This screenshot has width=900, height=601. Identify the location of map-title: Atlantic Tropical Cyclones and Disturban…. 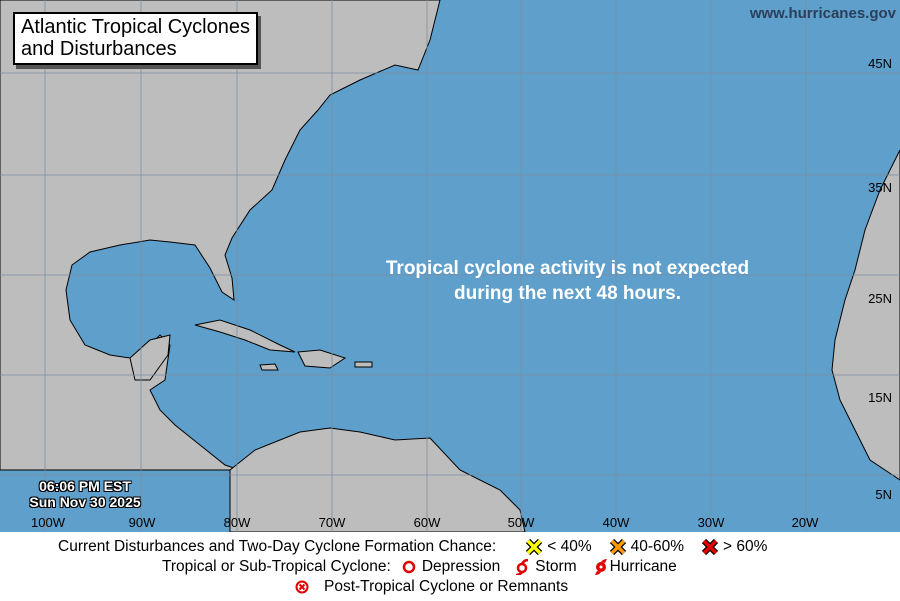
(135, 38).